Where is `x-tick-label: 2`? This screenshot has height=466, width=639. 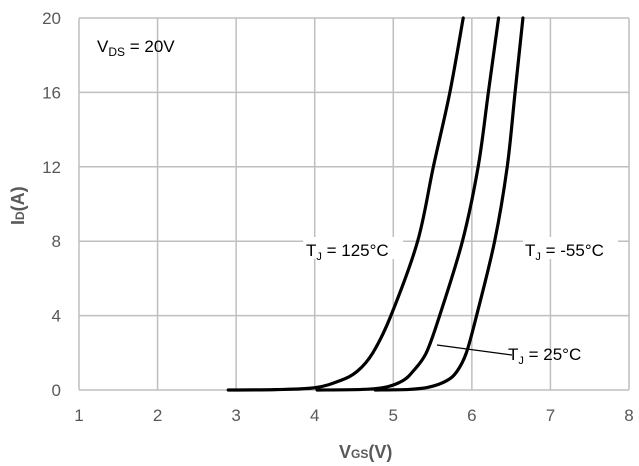
x-tick-label: 2 is located at coordinates (157, 415).